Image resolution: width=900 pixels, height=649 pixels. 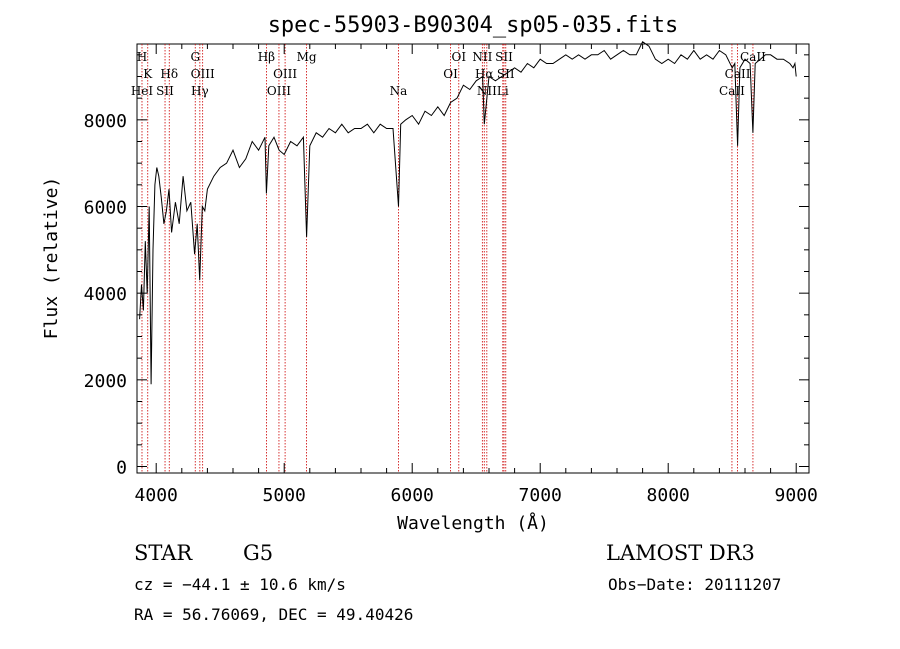 What do you see at coordinates (105, 294) in the screenshot?
I see `y-tick-label: 4000` at bounding box center [105, 294].